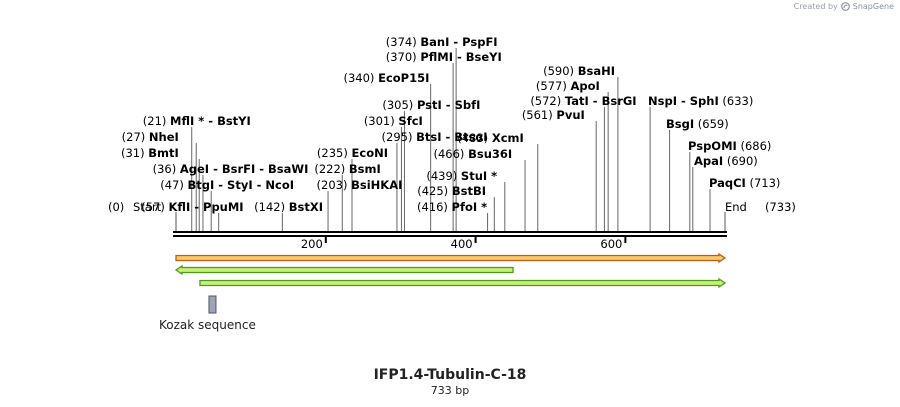 The width and height of the screenshot is (900, 407). What do you see at coordinates (401, 57) in the screenshot?
I see `site-position: (370)` at bounding box center [401, 57].